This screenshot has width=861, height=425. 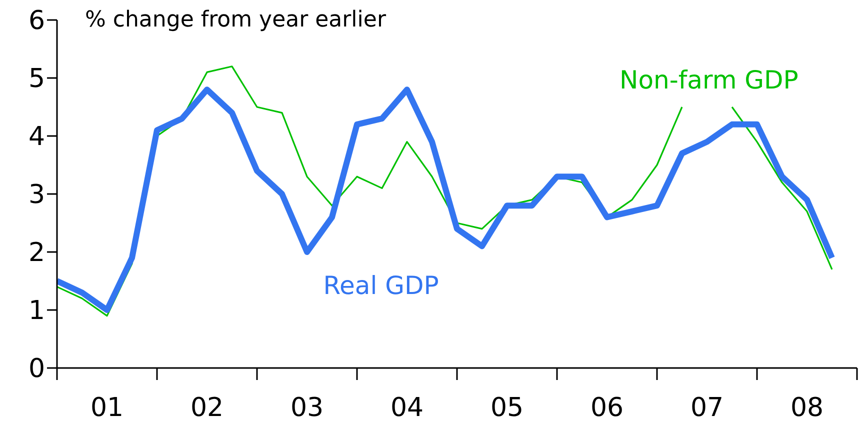 I want to click on y-tick-label: 4, so click(x=36, y=137).